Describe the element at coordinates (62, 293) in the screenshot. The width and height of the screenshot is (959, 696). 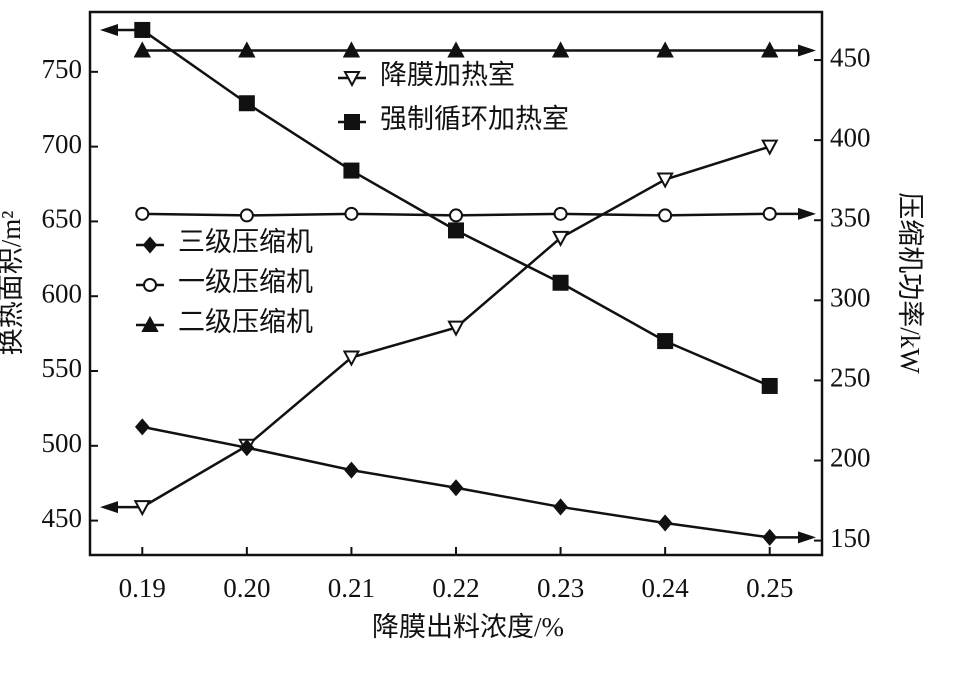
I see `y-tick-label: 600` at that location.